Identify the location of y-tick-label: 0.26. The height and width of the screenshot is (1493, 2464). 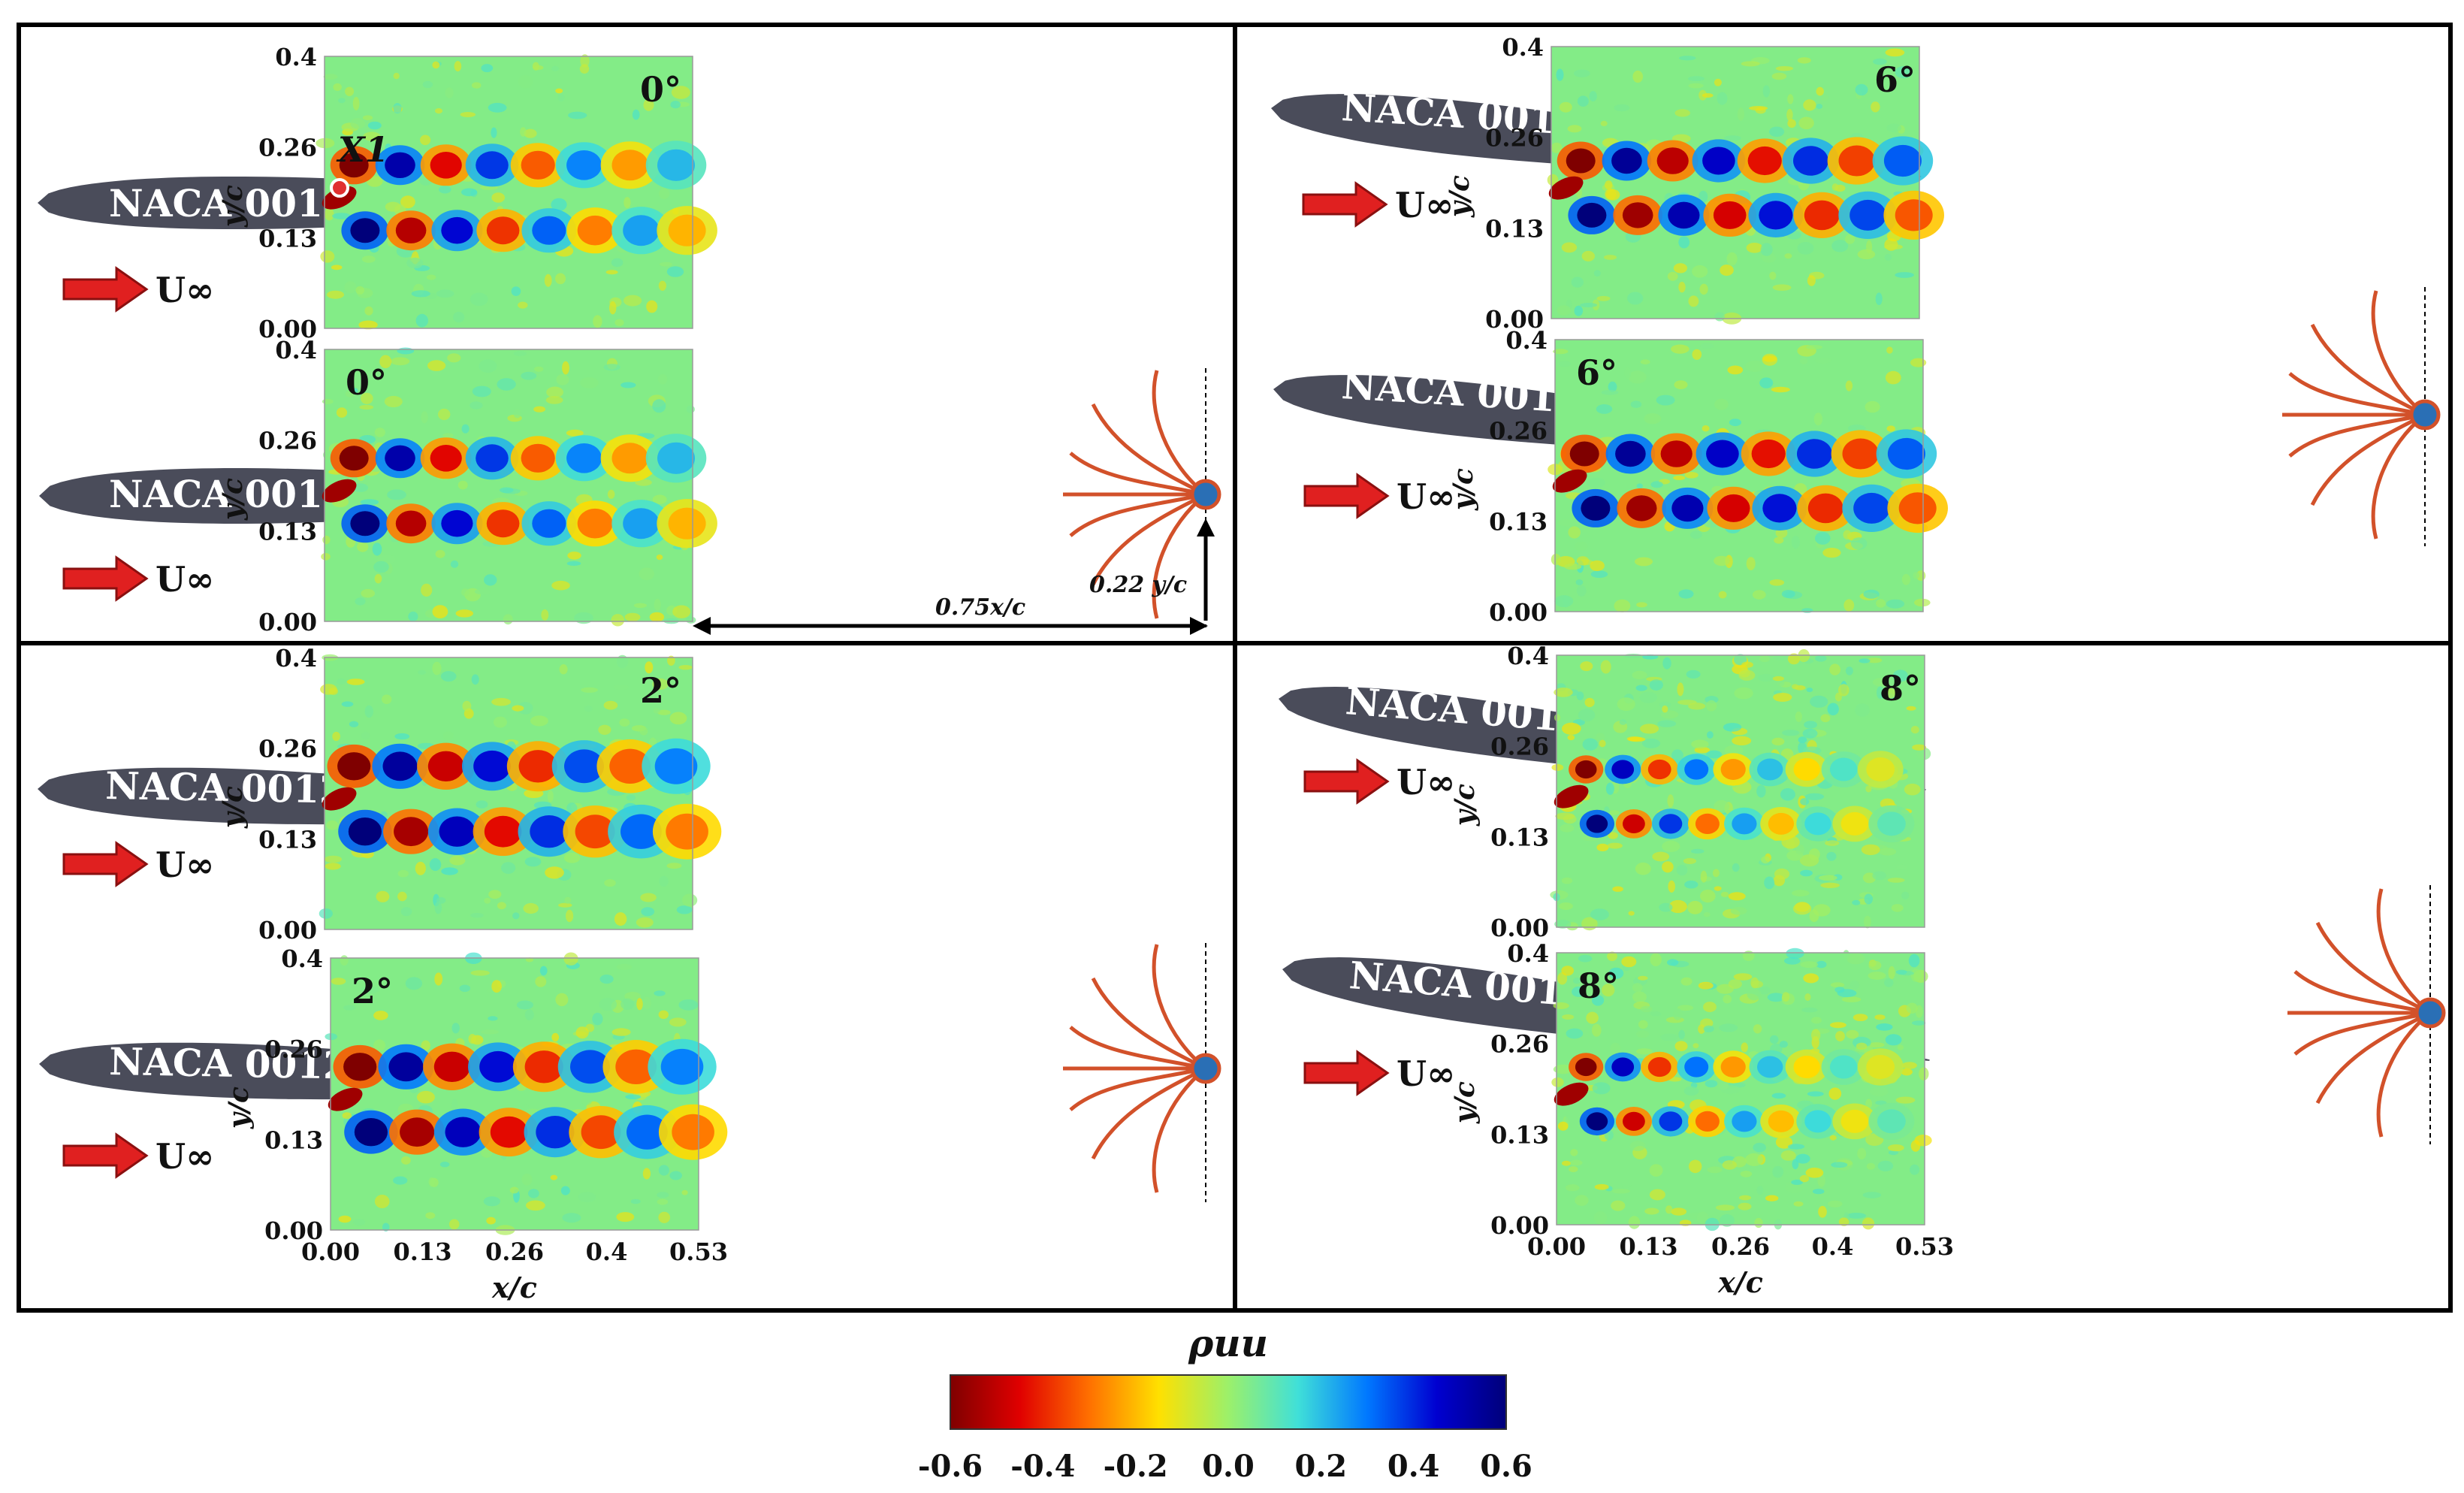
(1514, 138).